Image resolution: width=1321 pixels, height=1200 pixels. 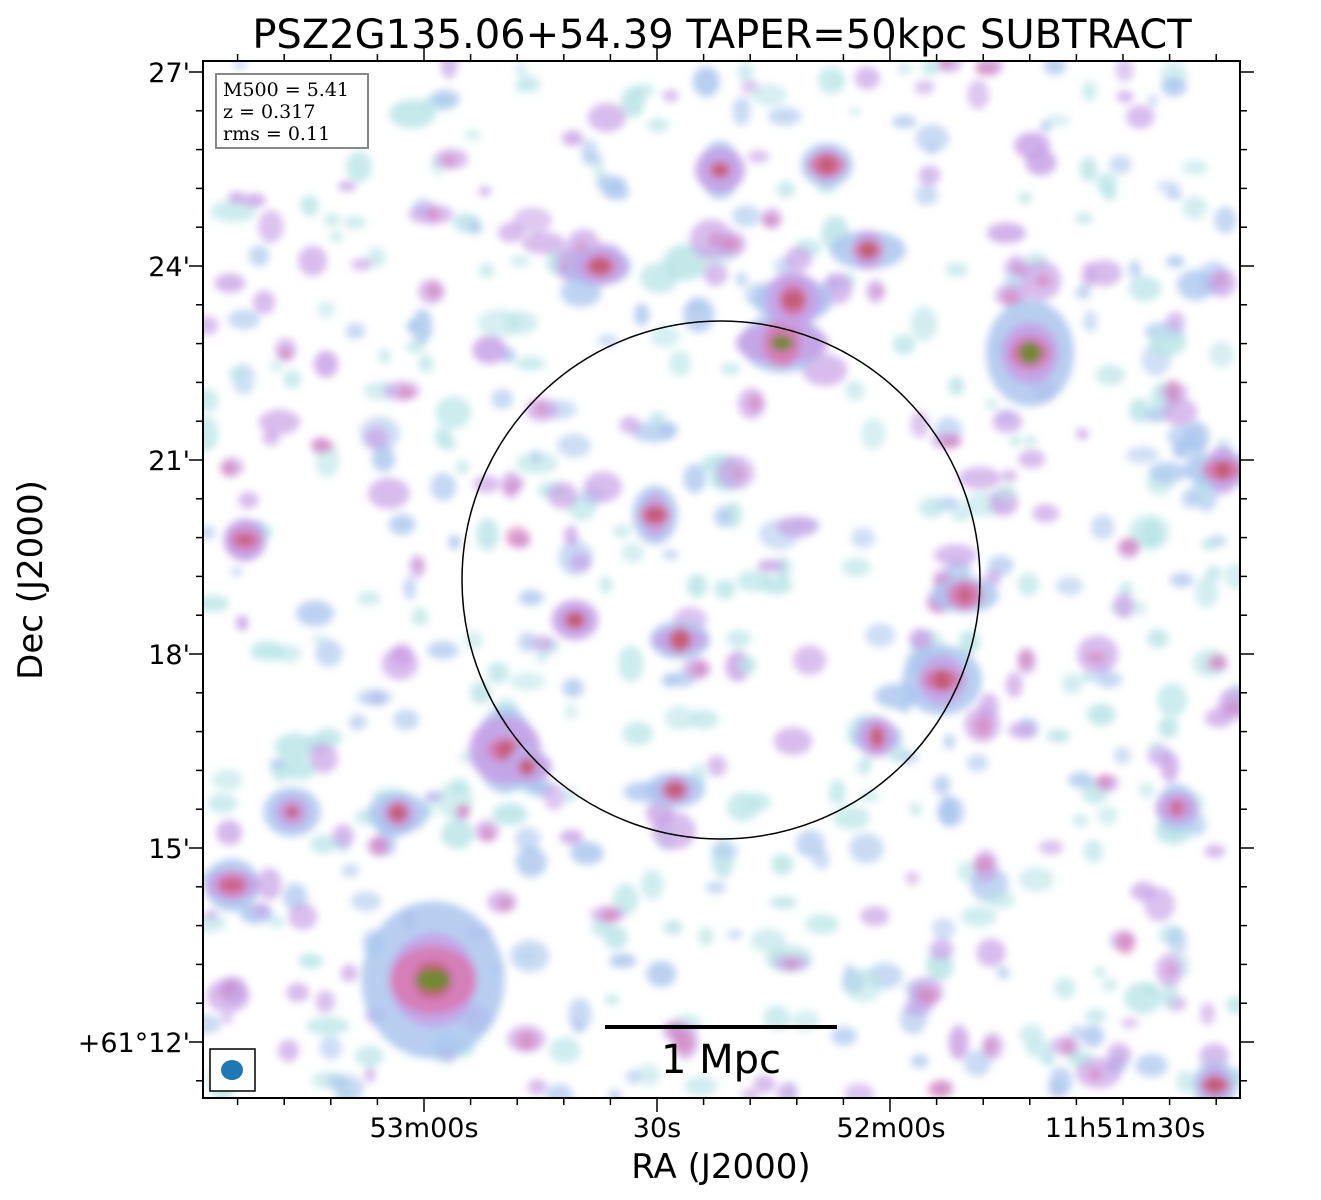 I want to click on y-tick-label: 27', so click(x=169, y=73).